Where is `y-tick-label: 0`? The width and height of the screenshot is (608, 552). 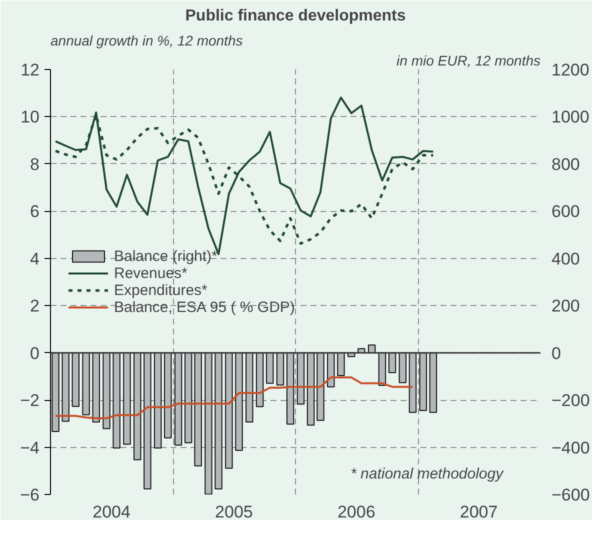
y-tick-label: 0 is located at coordinates (35, 353).